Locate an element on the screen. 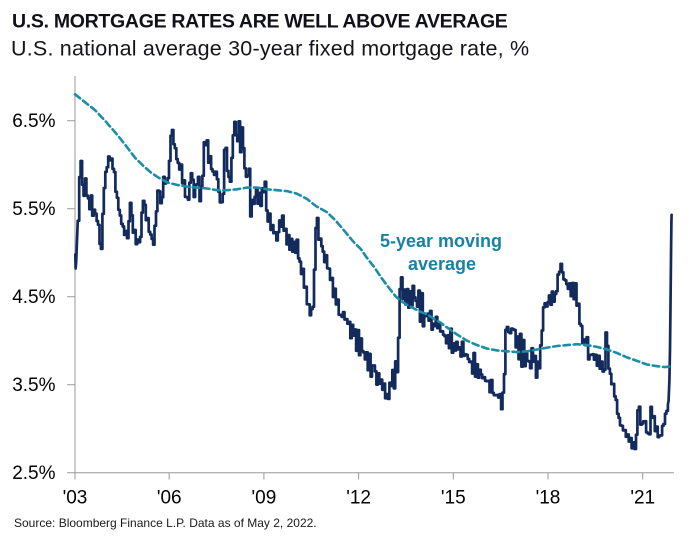 This screenshot has height=549, width=700. svg-text: '18 is located at coordinates (548, 498).